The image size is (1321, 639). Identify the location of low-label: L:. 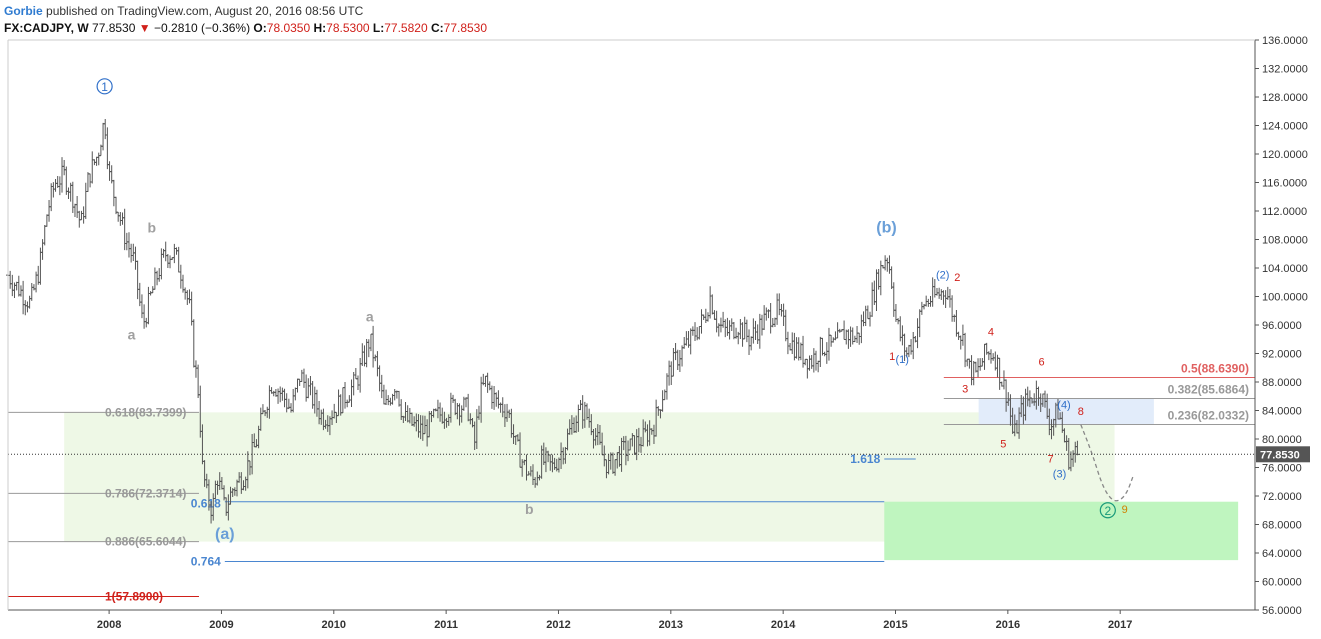
(378, 28).